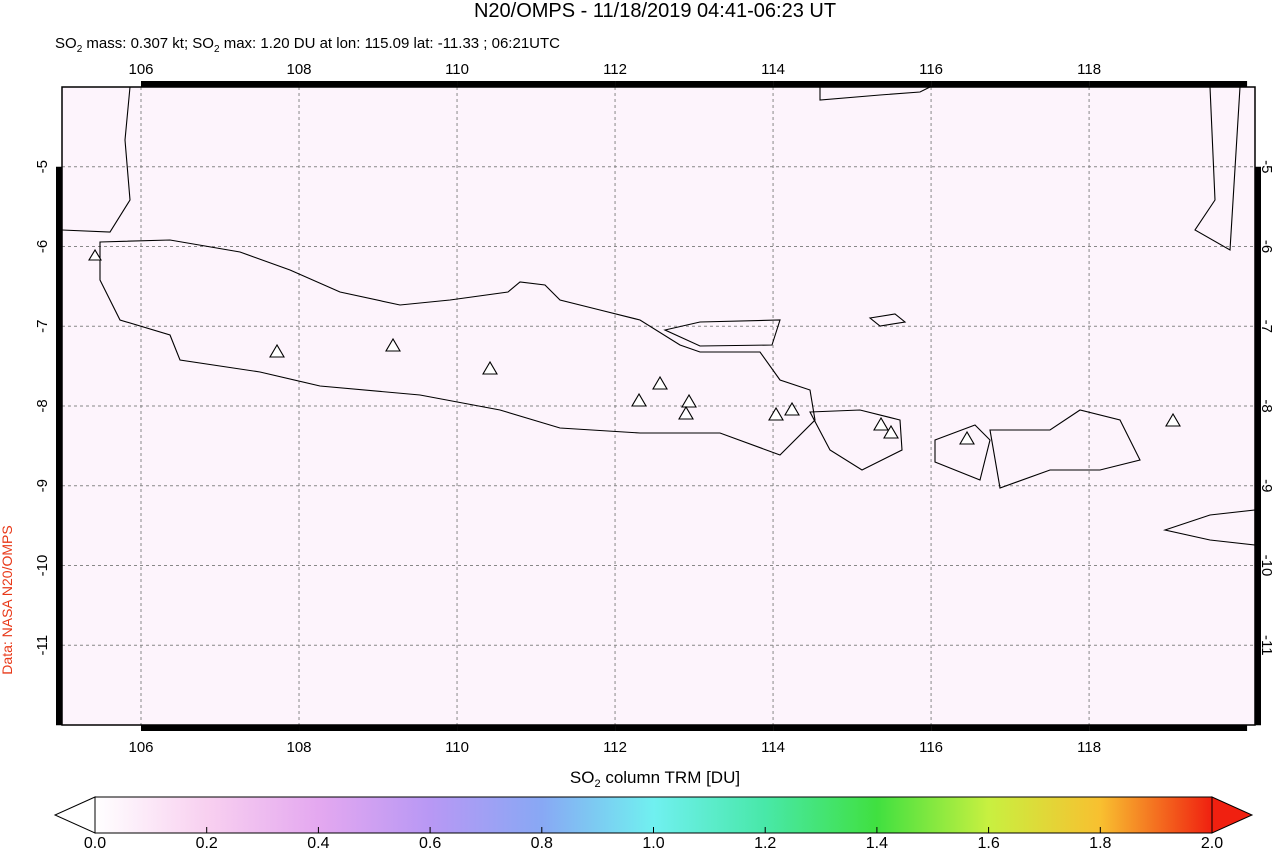  I want to click on colorbar-tick-label: 1.0, so click(653, 843).